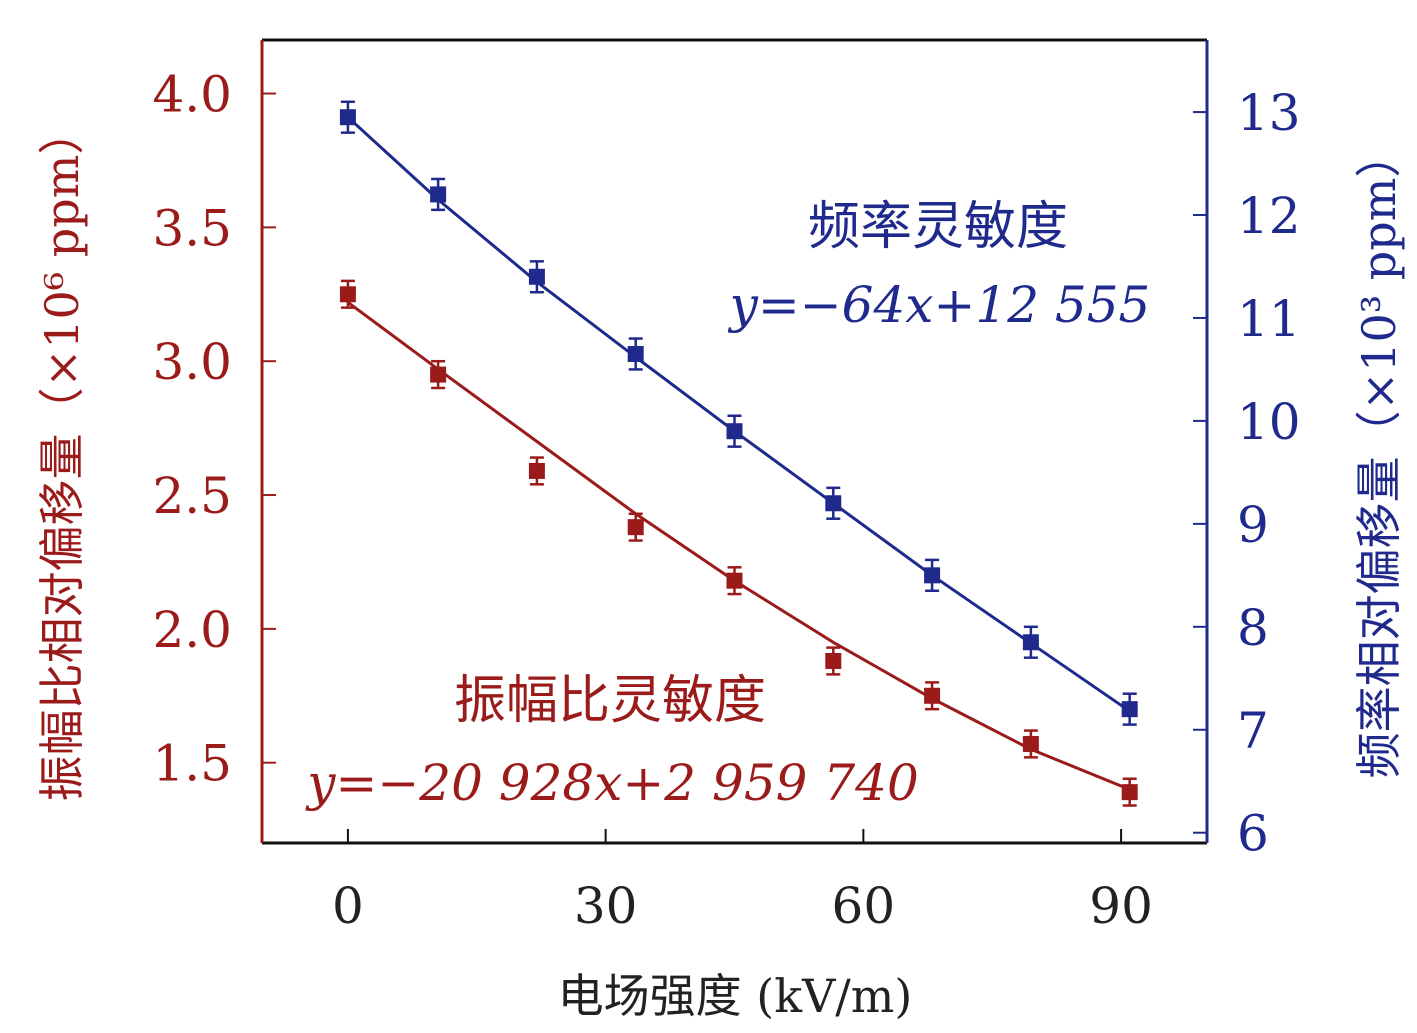  I want to click on left-tick-label: 4.0, so click(192, 95).